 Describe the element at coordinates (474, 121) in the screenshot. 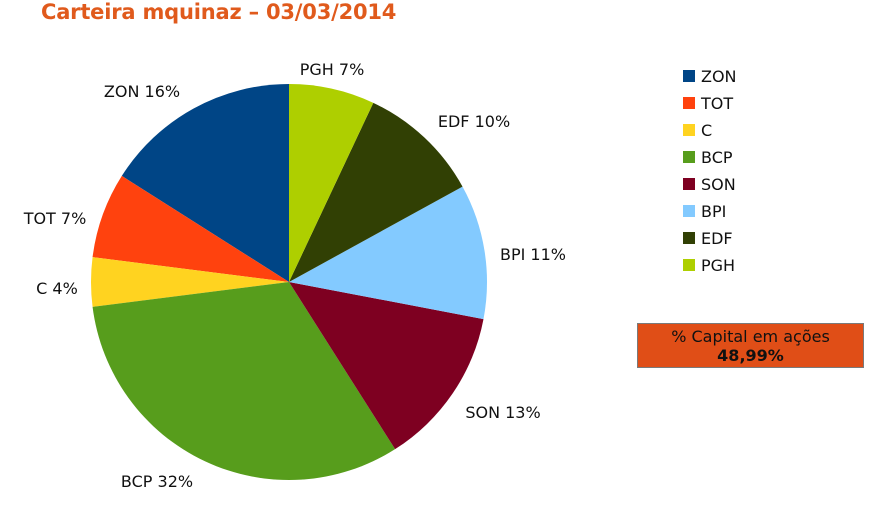

I see `slice-label-edf: EDF 10%` at that location.